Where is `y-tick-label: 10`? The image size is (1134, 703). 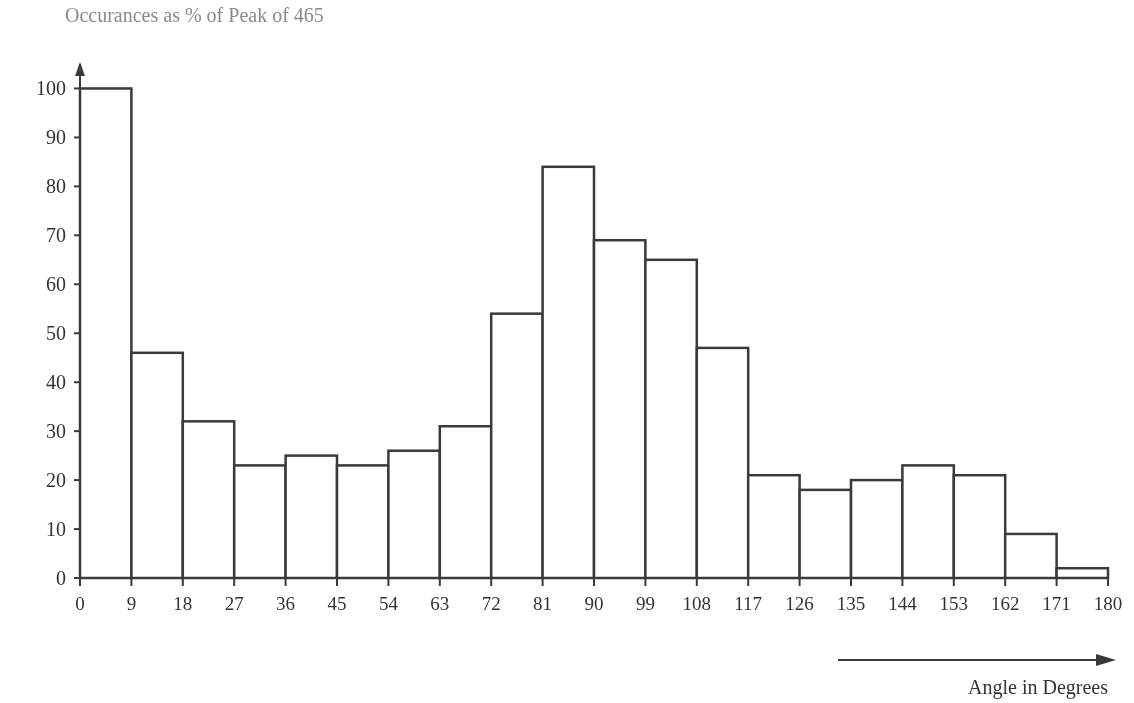
y-tick-label: 10 is located at coordinates (56, 529).